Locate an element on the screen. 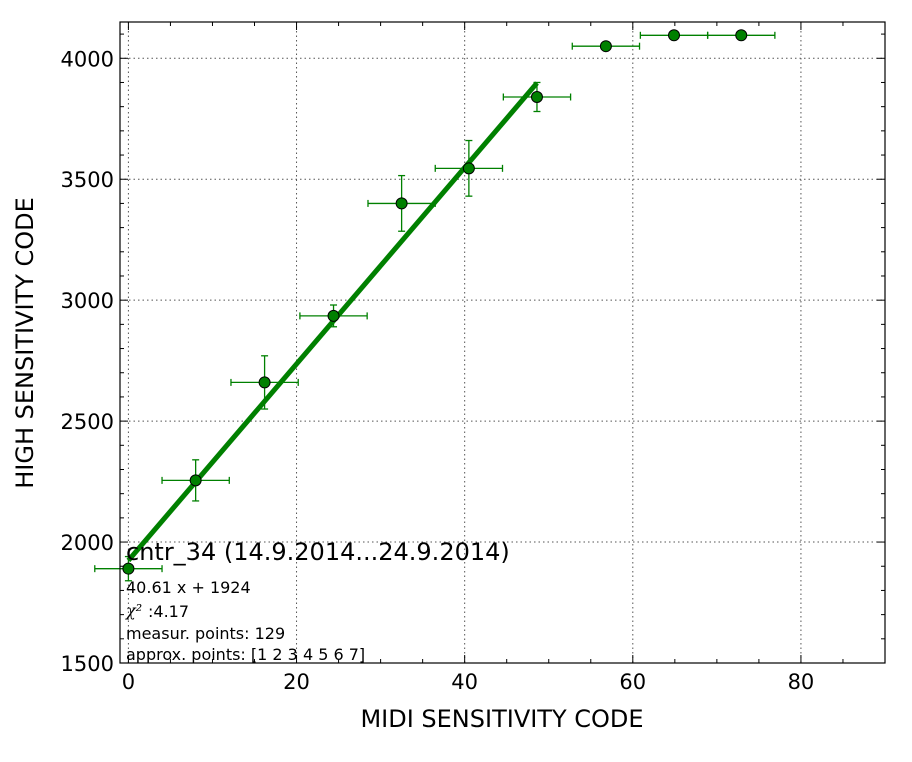 The height and width of the screenshot is (762, 912). x-tick-labels: 0 20 40 60 80 is located at coordinates (468, 682).